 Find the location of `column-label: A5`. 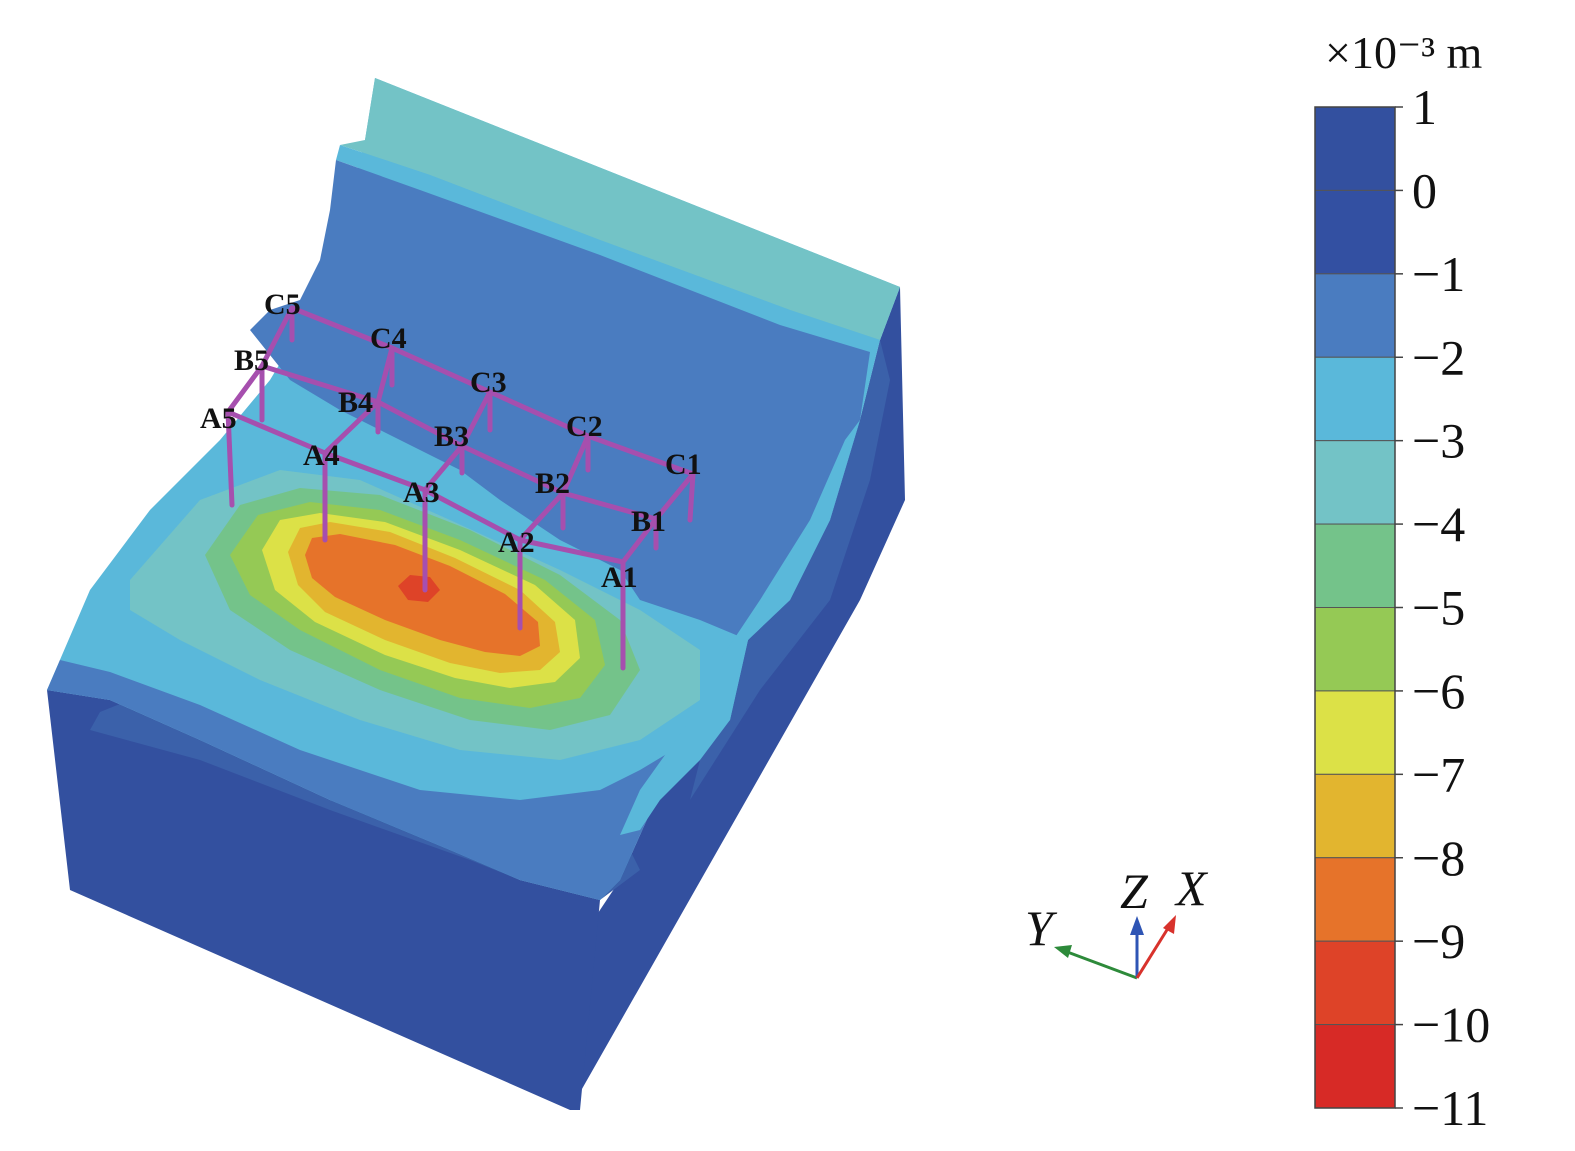

column-label: A5 is located at coordinates (218, 418).